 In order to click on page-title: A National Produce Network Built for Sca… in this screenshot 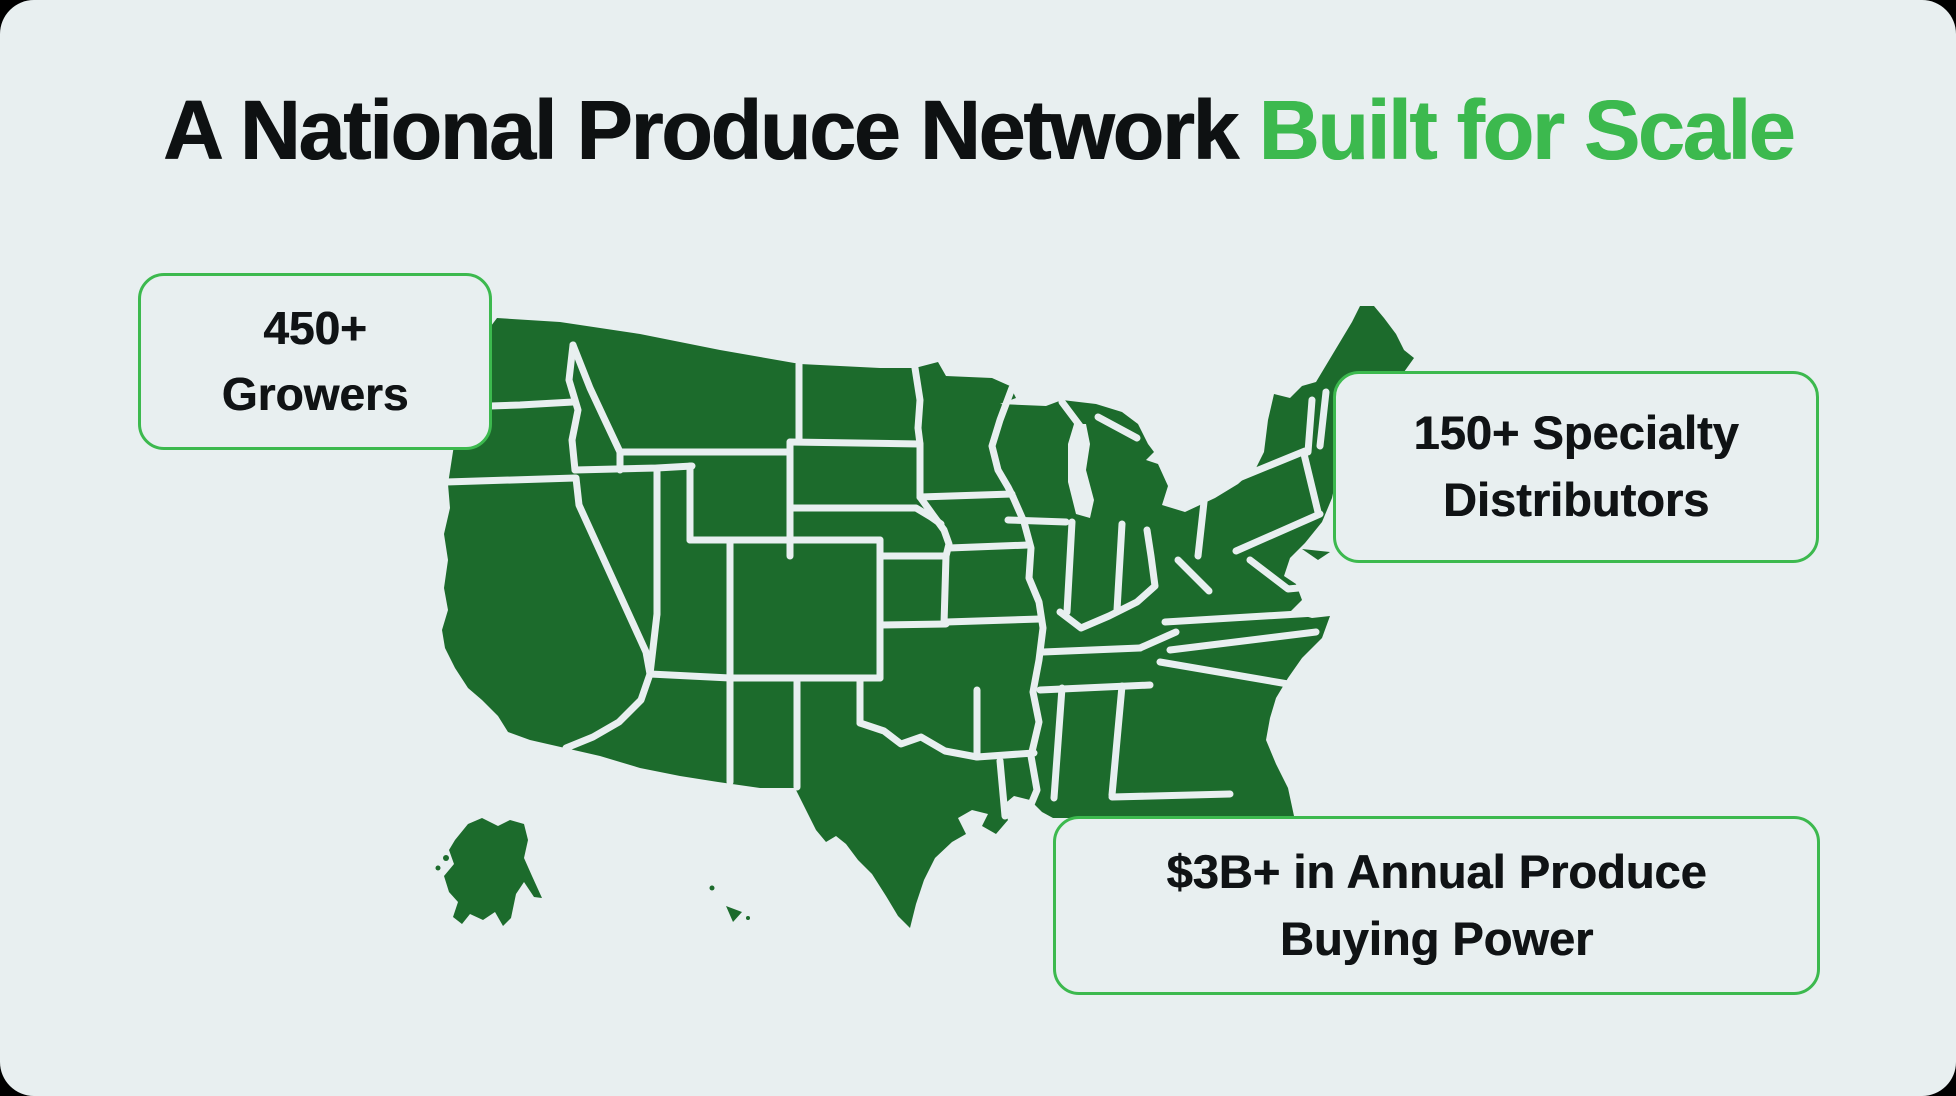, I will do `click(978, 130)`.